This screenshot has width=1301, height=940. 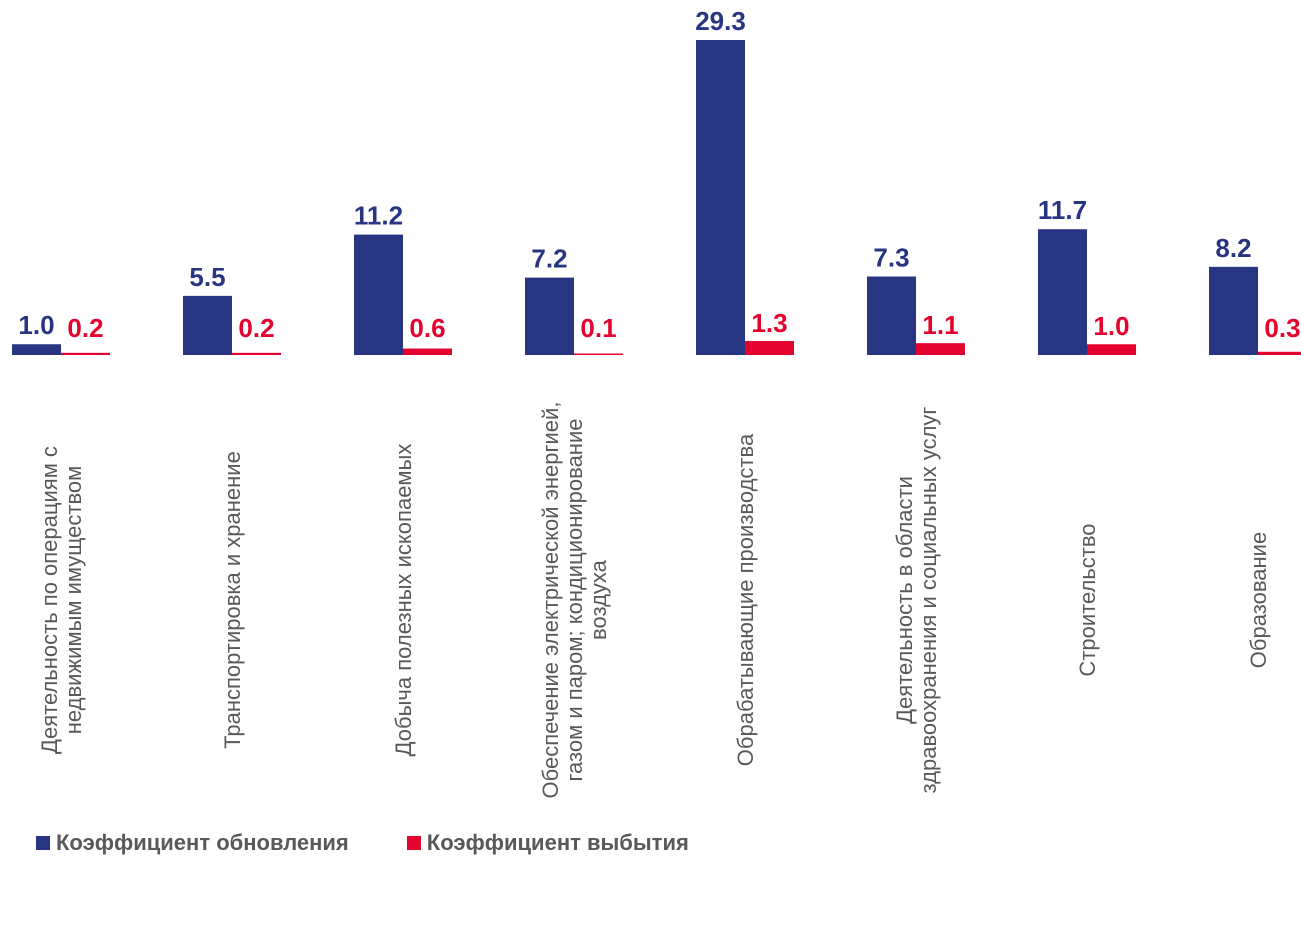 I want to click on renewal-value-label-1: 5.5, so click(x=207, y=277).